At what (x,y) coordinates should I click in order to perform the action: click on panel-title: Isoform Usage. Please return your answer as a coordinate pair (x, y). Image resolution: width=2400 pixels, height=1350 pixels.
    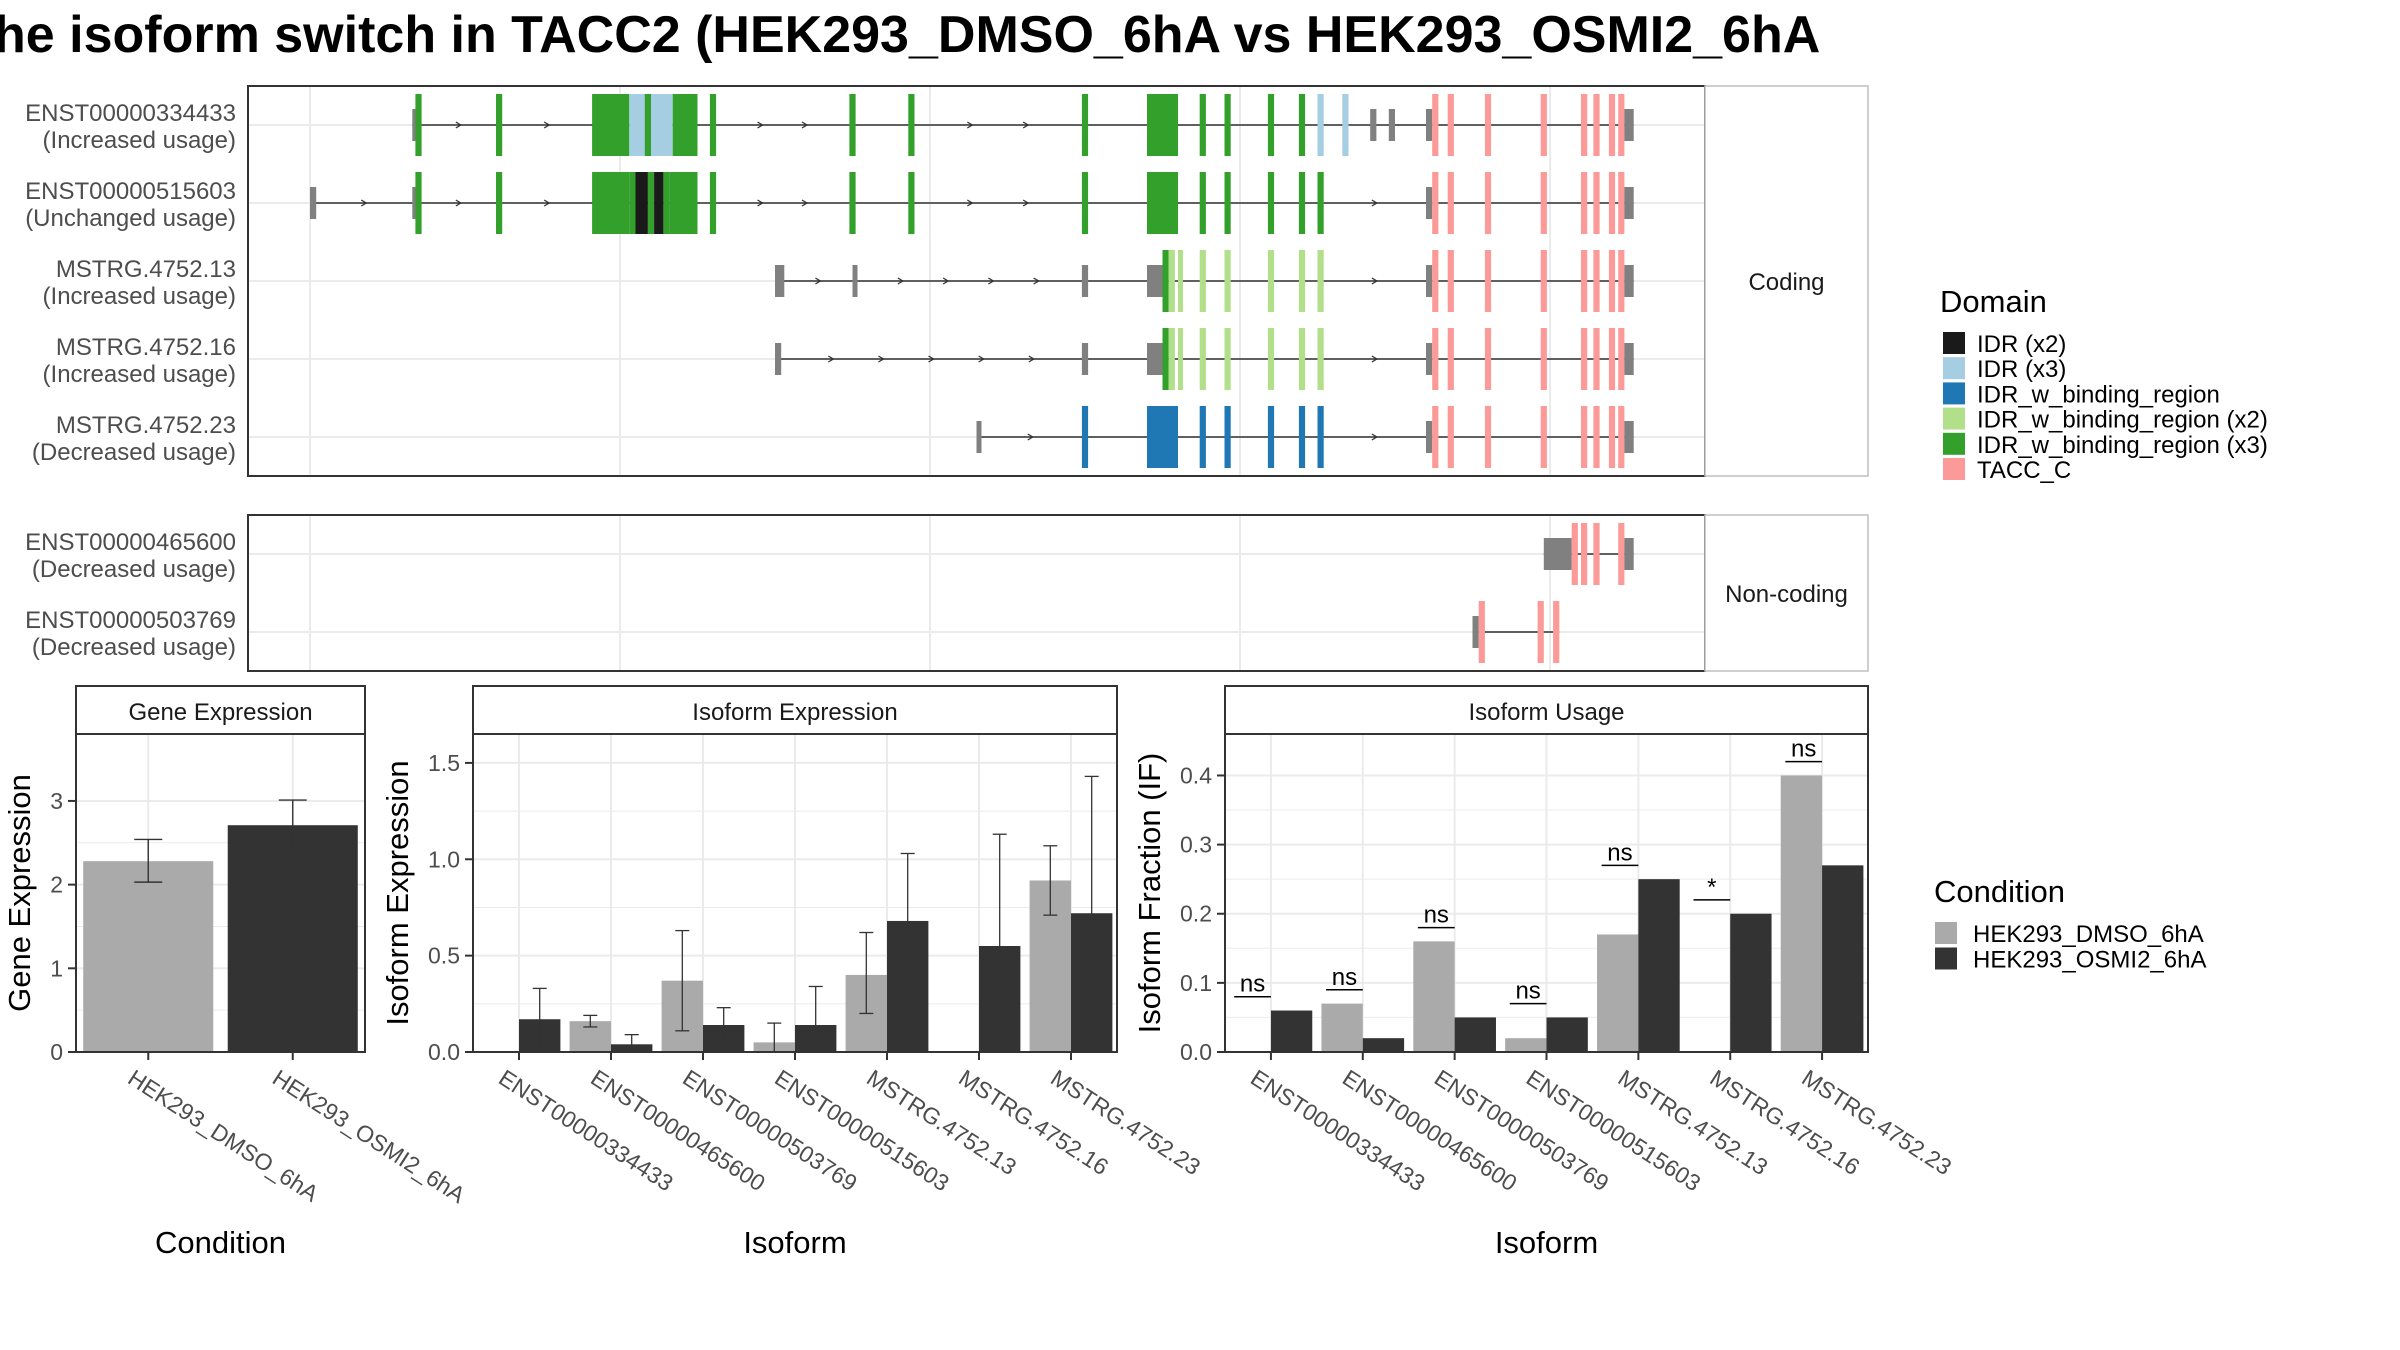
    Looking at the image, I should click on (1546, 712).